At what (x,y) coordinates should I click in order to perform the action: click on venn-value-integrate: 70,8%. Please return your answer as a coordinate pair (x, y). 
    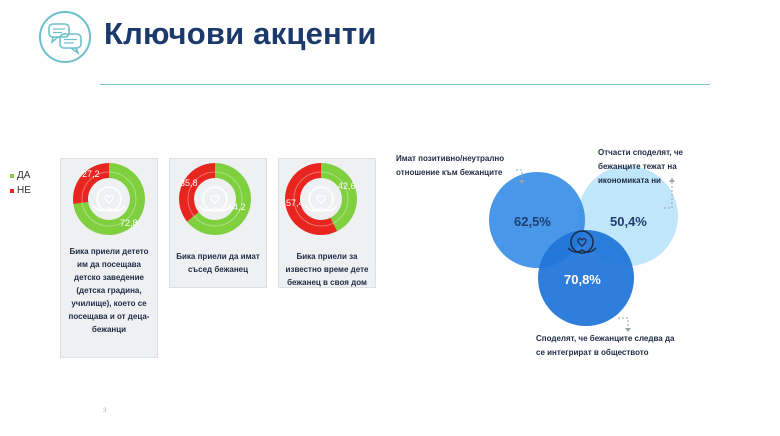
    Looking at the image, I should click on (582, 279).